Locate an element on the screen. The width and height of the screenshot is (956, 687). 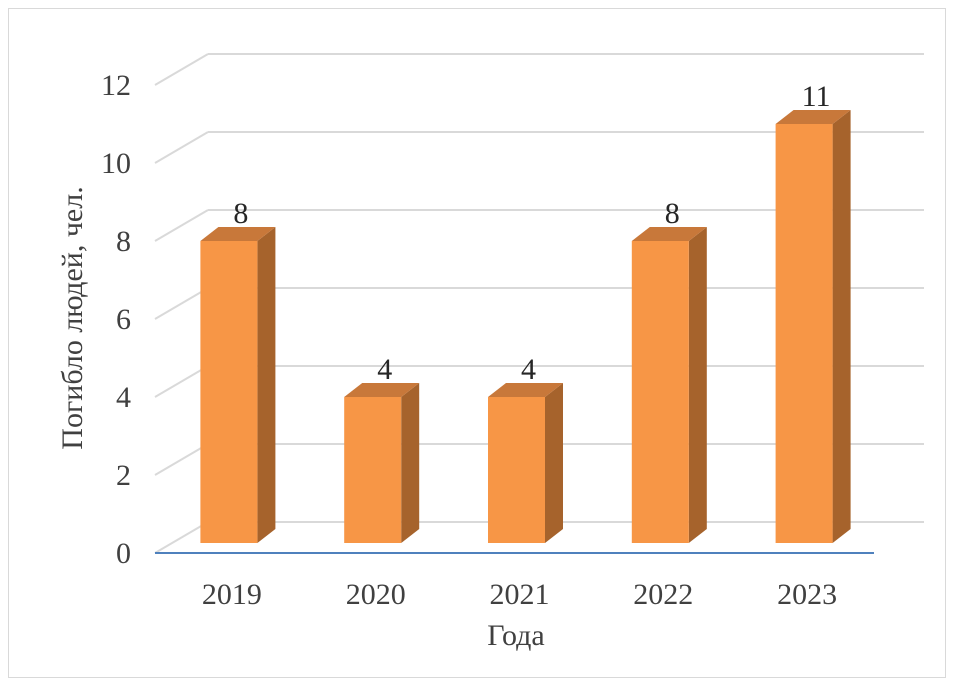
bar-2022 is located at coordinates (669, 385).